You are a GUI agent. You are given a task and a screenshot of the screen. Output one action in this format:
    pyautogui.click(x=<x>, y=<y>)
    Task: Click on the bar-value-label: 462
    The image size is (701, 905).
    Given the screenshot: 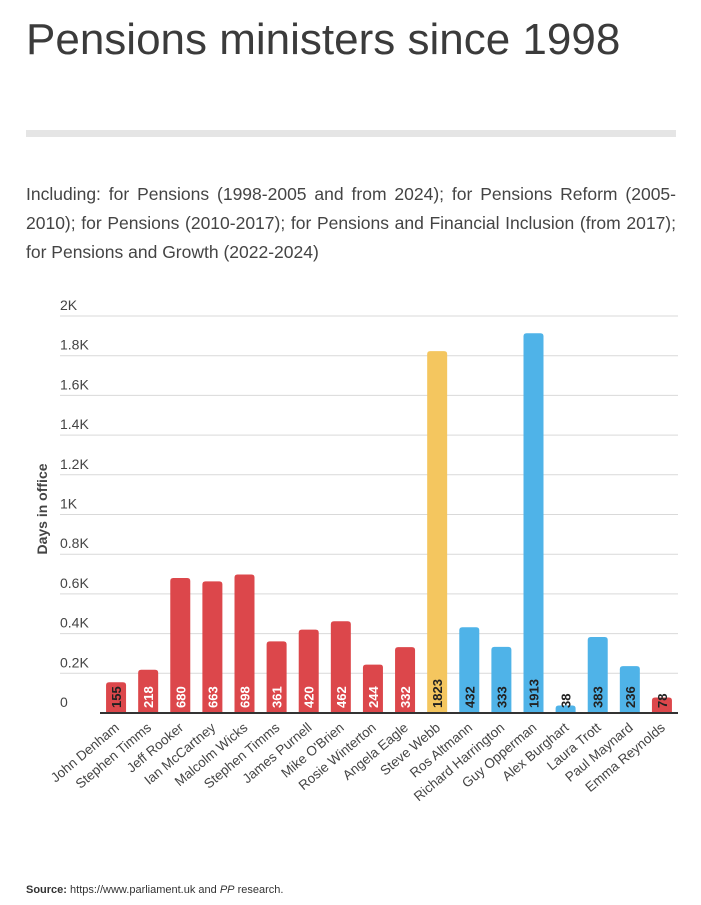 What is the action you would take?
    pyautogui.click(x=341, y=697)
    